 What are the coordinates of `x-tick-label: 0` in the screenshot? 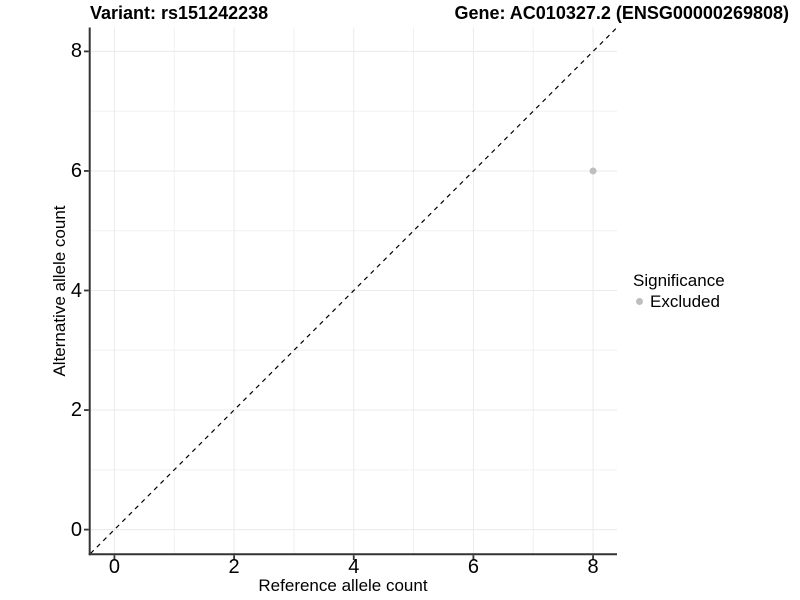 It's located at (114, 567).